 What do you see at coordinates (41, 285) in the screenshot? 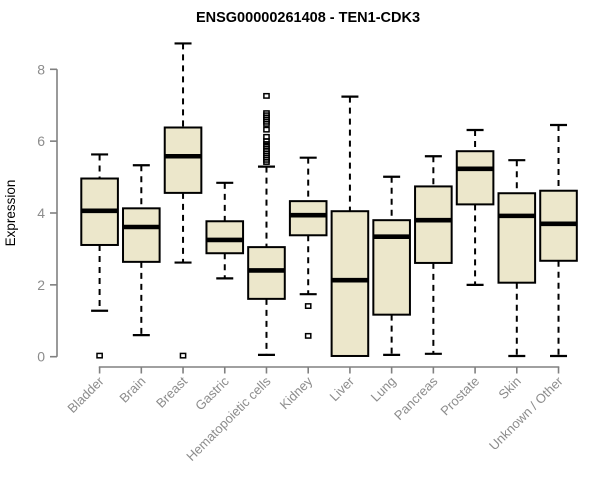
I see `y-tick-label: 2` at bounding box center [41, 285].